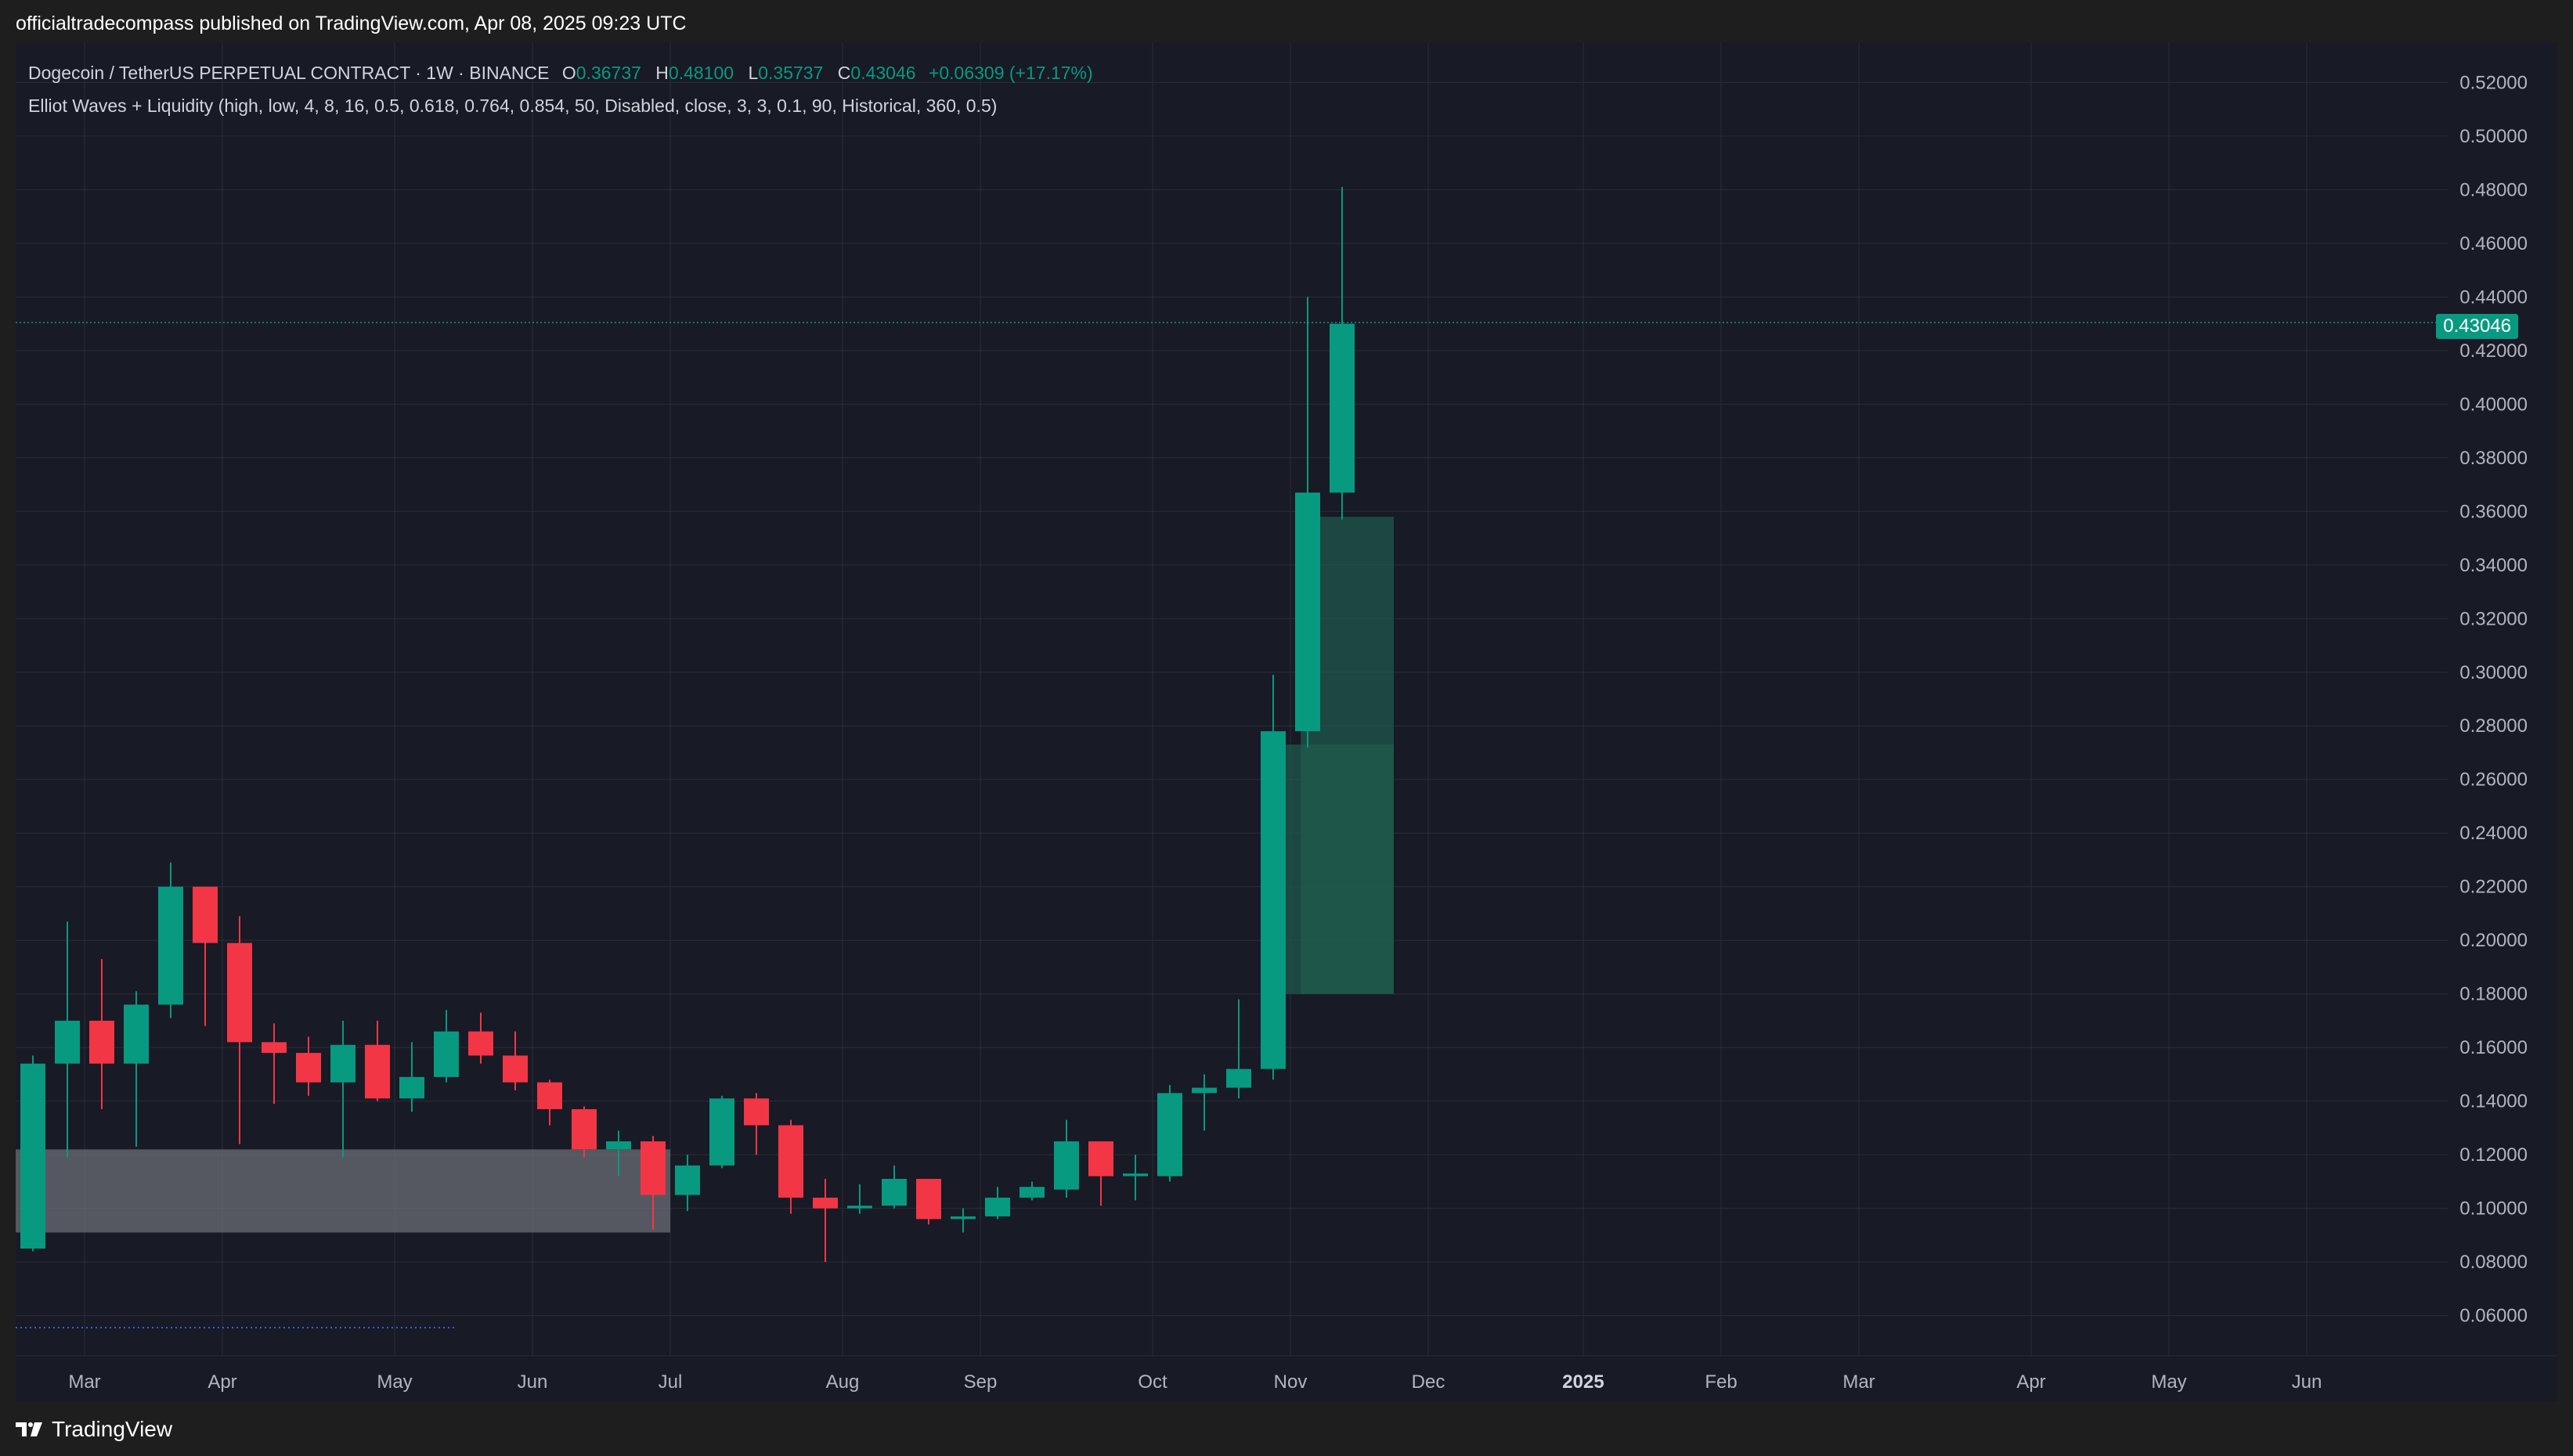  I want to click on x-tick-label: Nov, so click(1291, 1382).